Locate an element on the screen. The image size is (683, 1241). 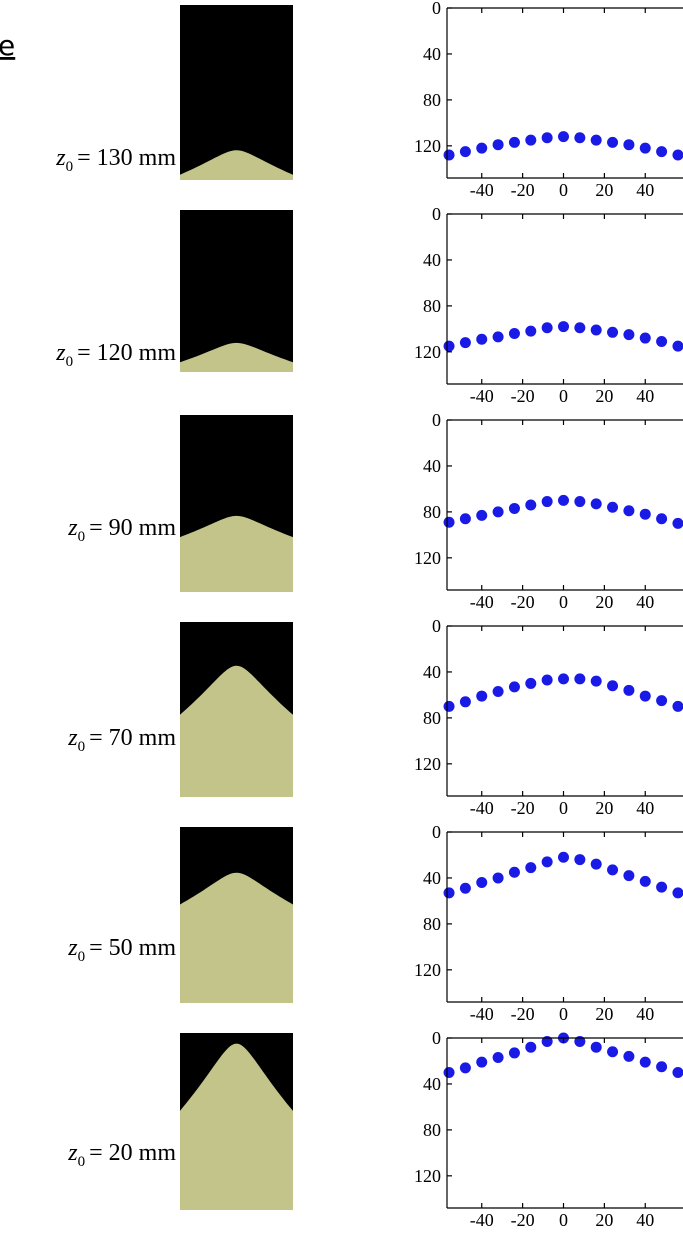
row-label: z0 = 90 mm is located at coordinates (121, 530).